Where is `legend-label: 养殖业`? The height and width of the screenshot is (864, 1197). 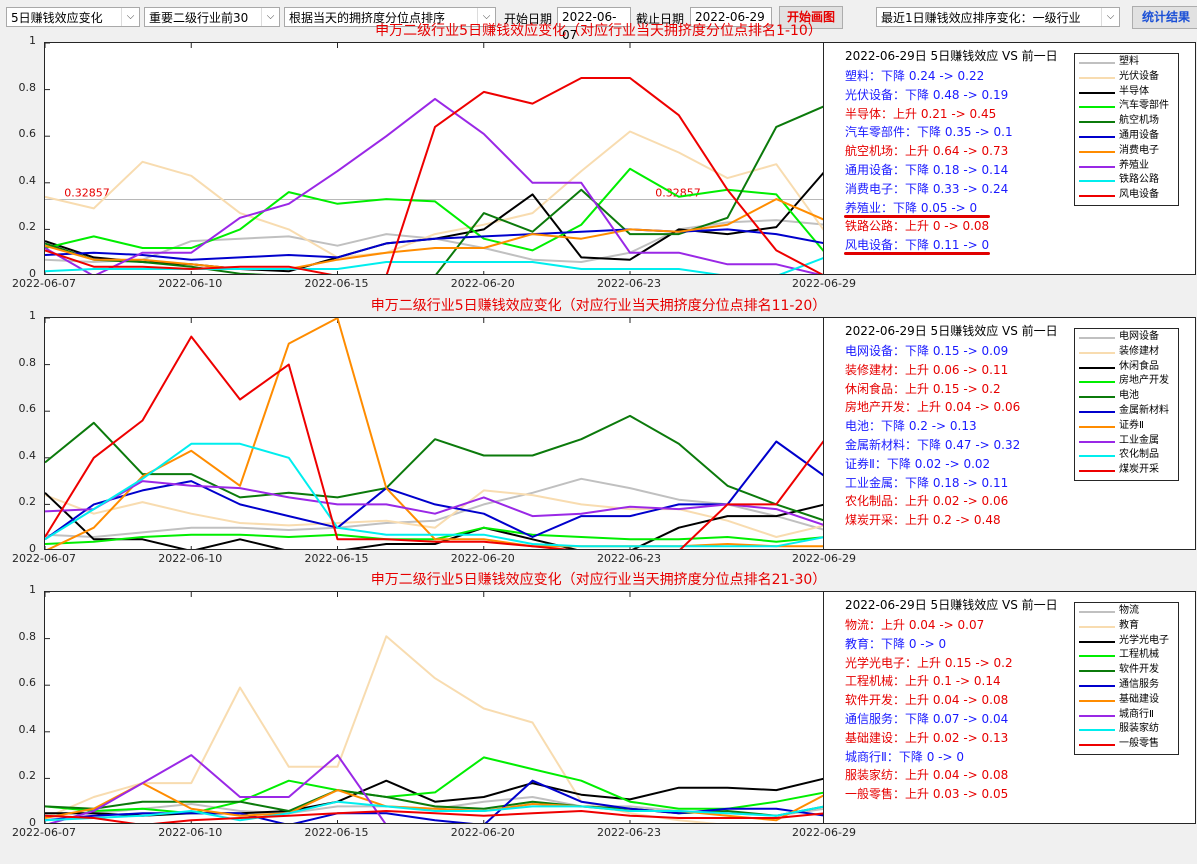
legend-label: 养殖业 is located at coordinates (1134, 165).